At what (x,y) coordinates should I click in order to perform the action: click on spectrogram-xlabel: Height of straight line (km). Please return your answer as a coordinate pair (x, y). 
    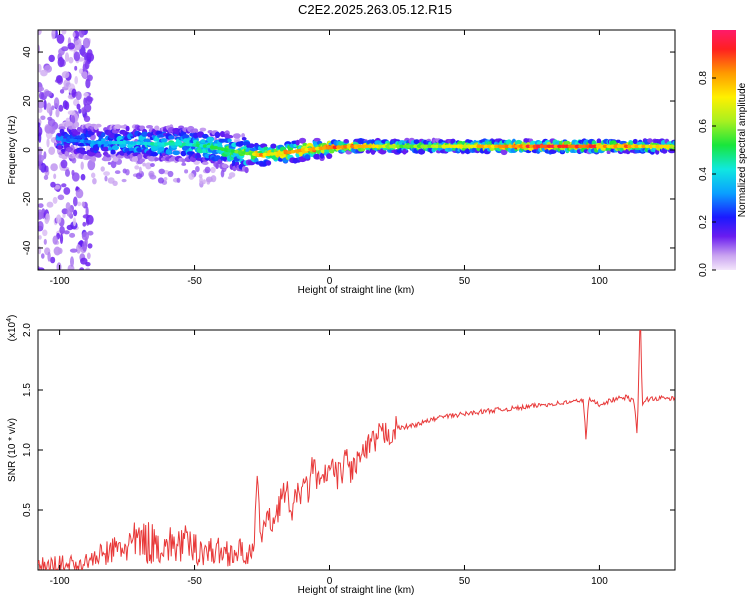
    Looking at the image, I should click on (356, 290).